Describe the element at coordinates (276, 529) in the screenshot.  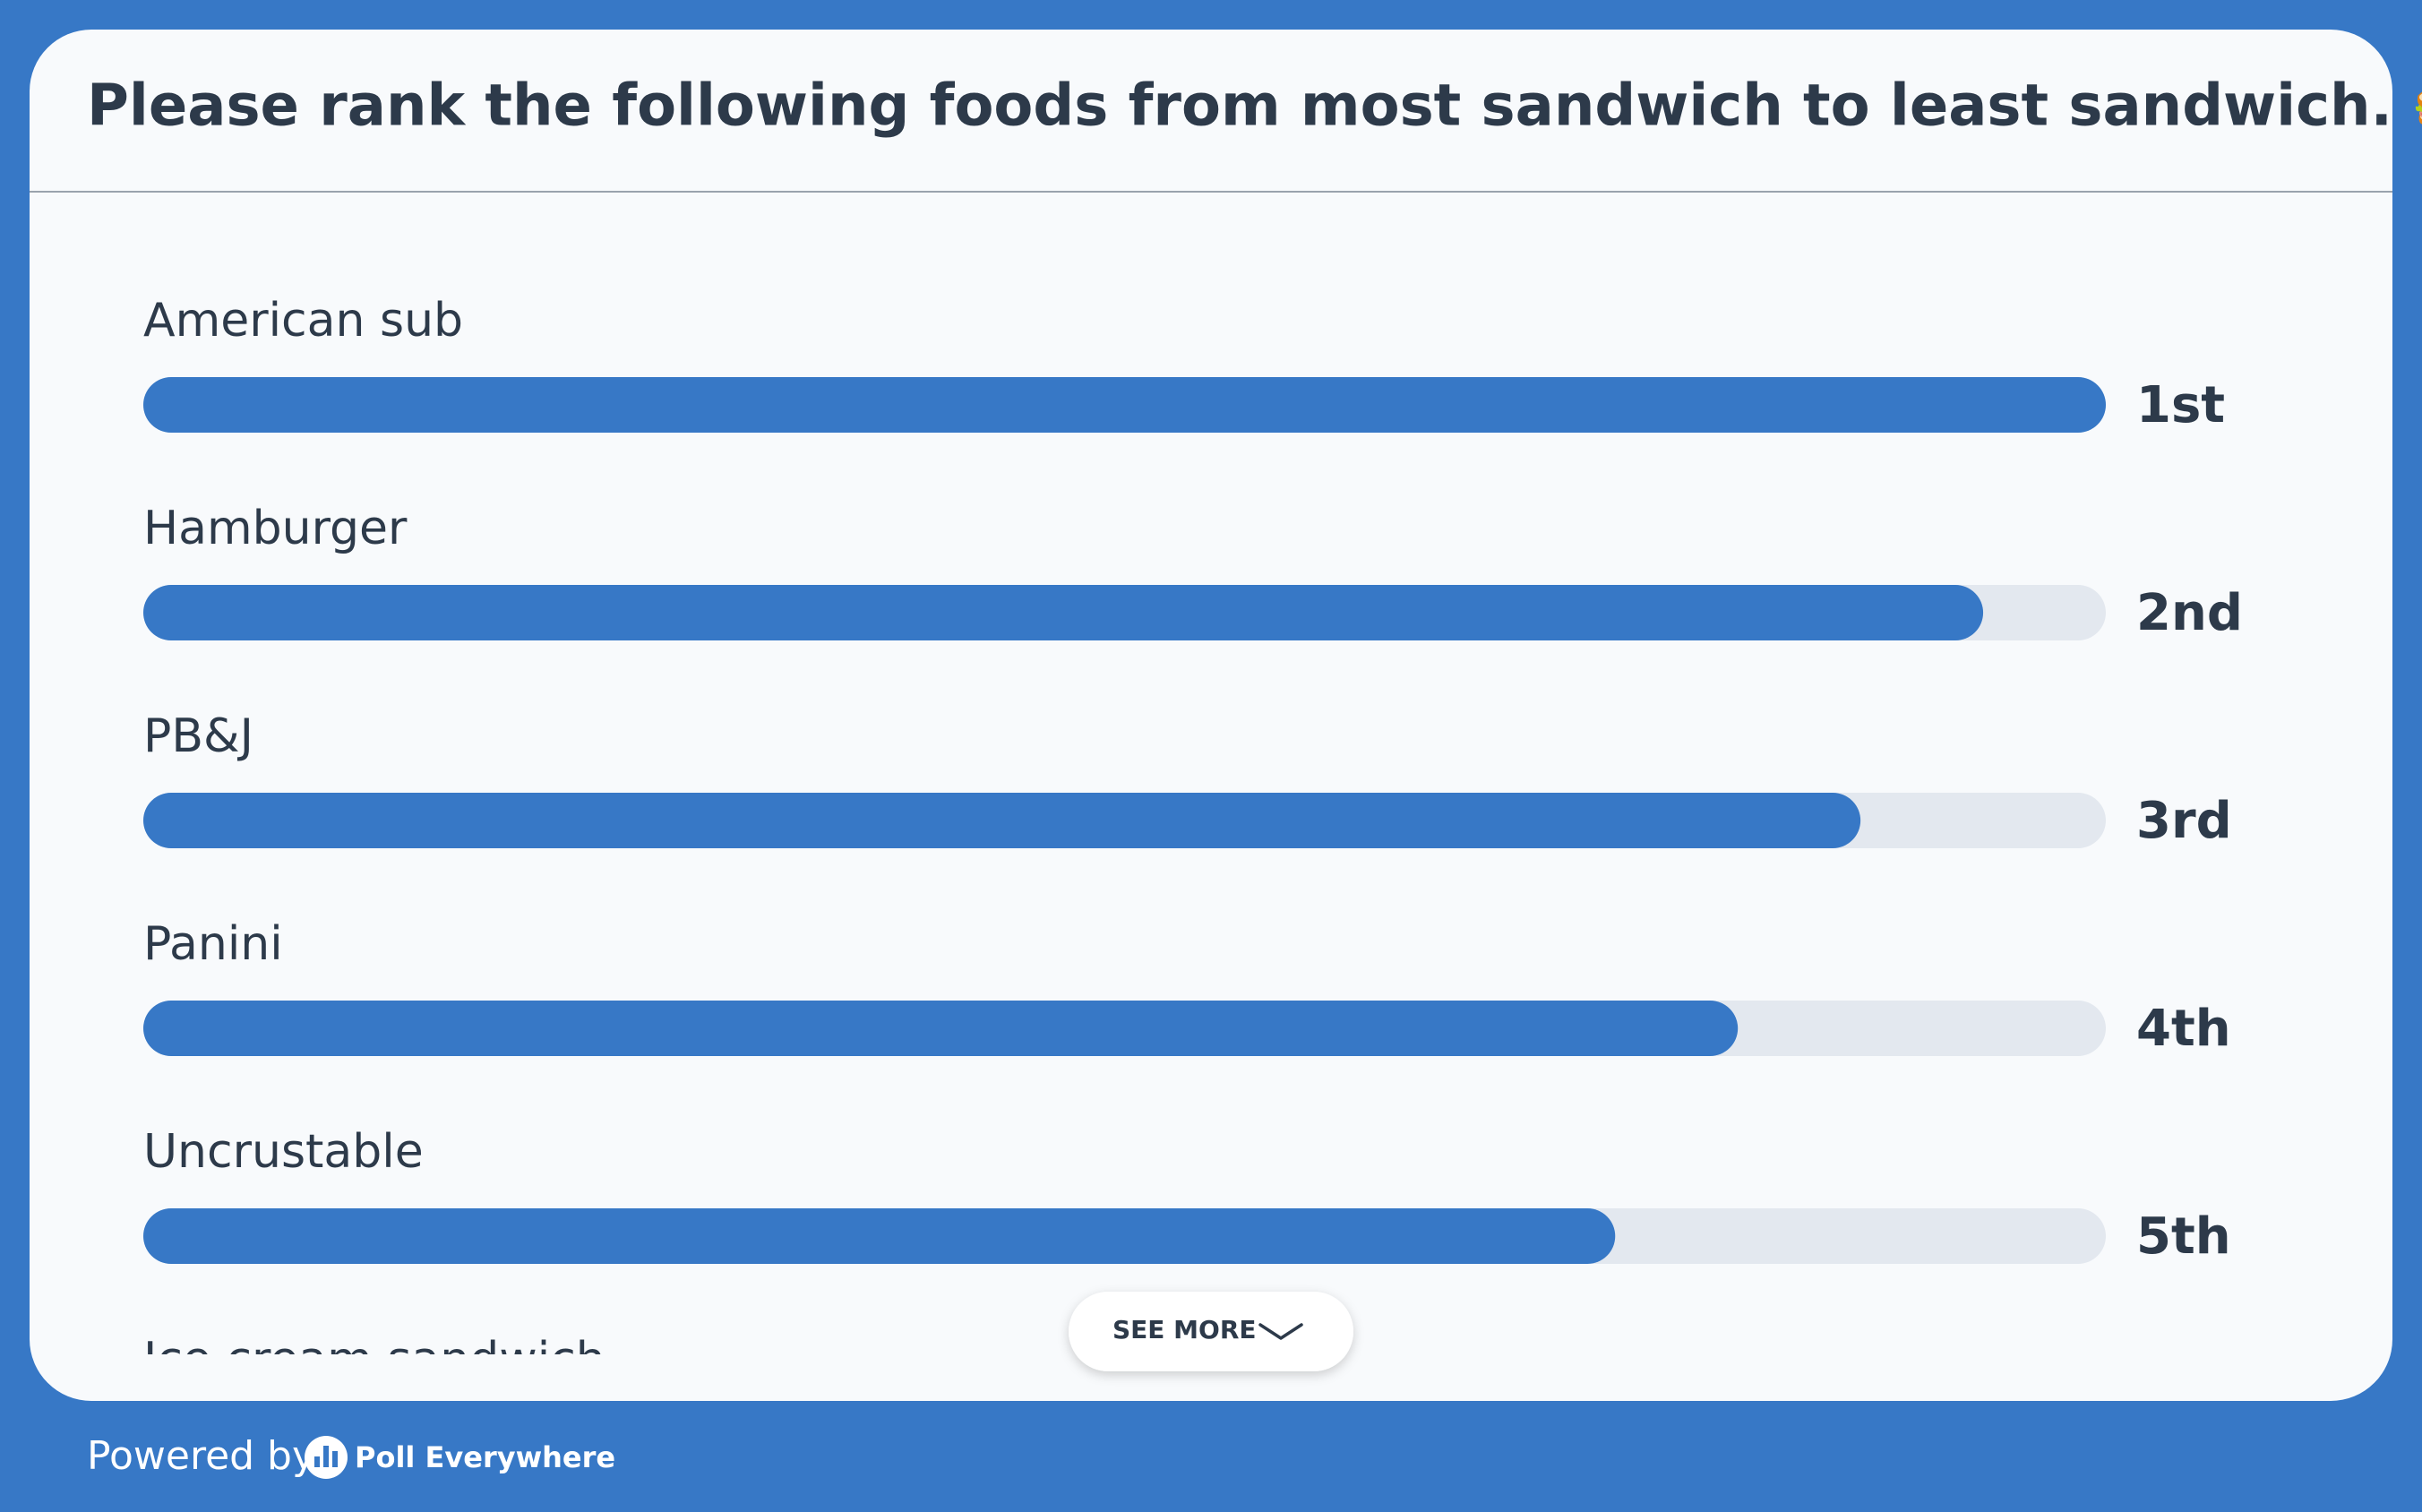
I see `item-label: Hamburger` at that location.